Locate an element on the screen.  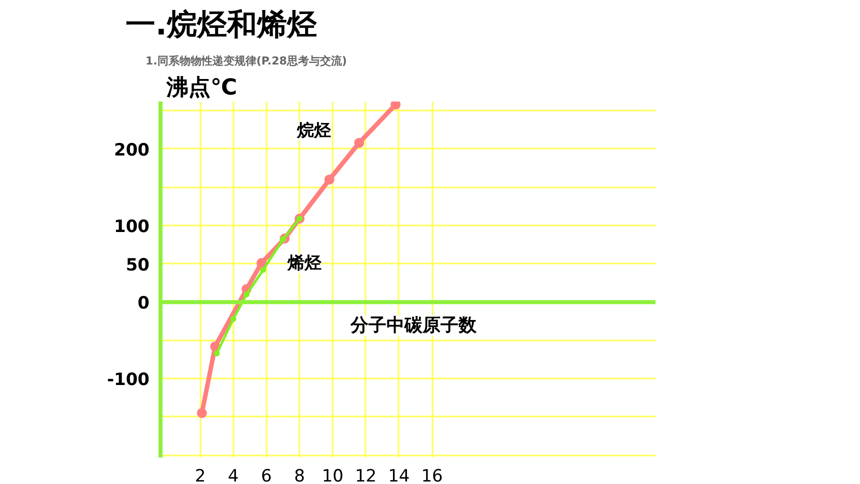
y-axis-title: 沸点℃ is located at coordinates (202, 88).